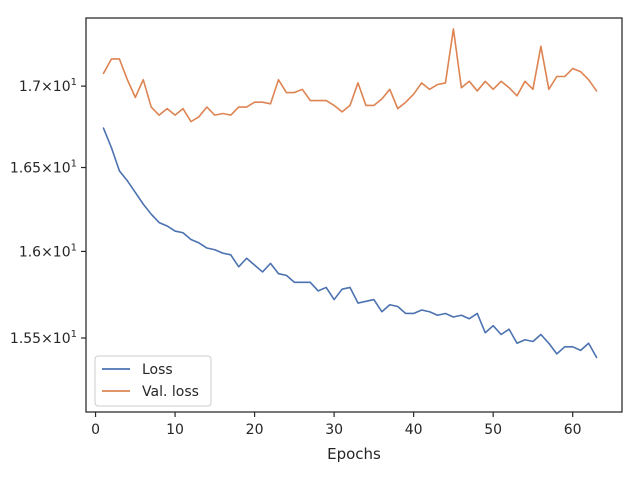 The image size is (640, 480). Describe the element at coordinates (153, 381) in the screenshot. I see `legend: Loss Val. loss` at that location.